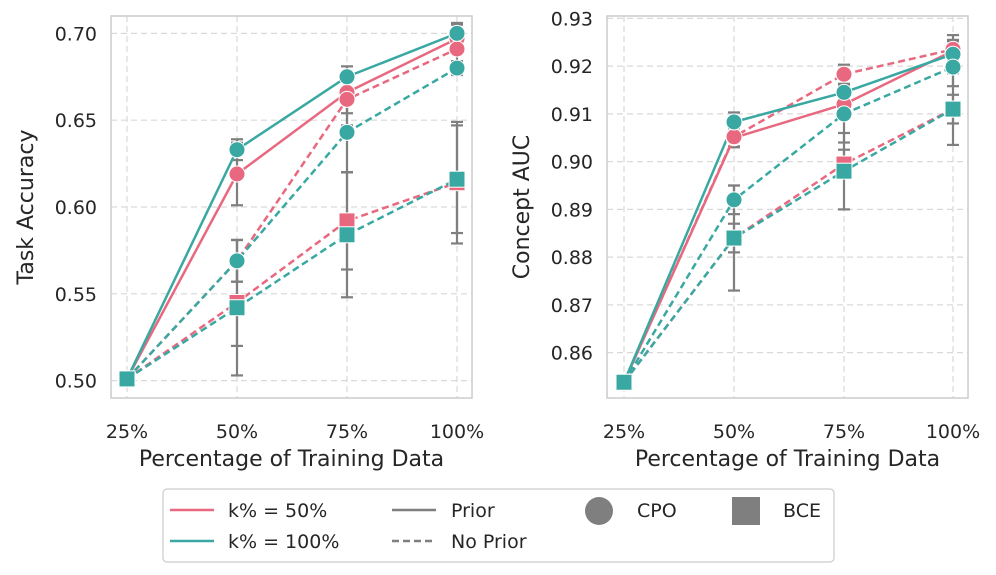 The height and width of the screenshot is (575, 996). Describe the element at coordinates (76, 34) in the screenshot. I see `y-tick-label: 0.70` at that location.